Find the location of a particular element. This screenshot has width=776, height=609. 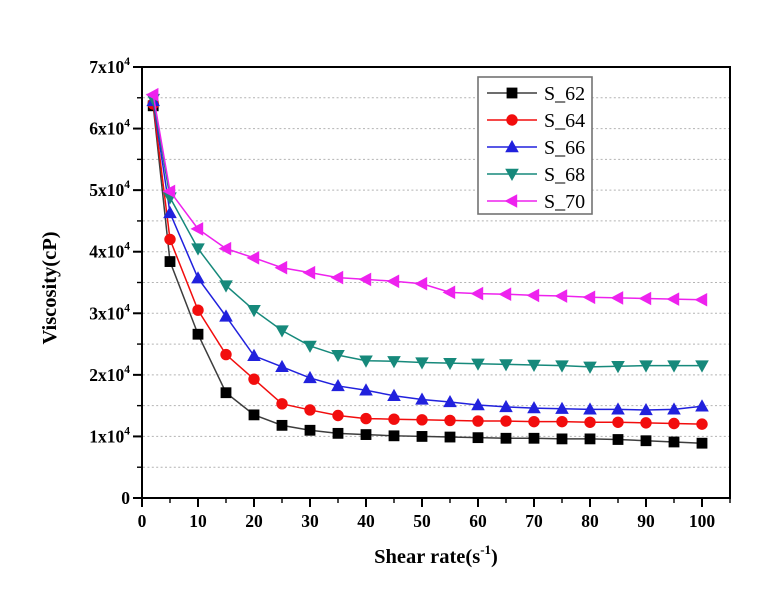

y-tick-label: 4x10⁴ is located at coordinates (109, 251).